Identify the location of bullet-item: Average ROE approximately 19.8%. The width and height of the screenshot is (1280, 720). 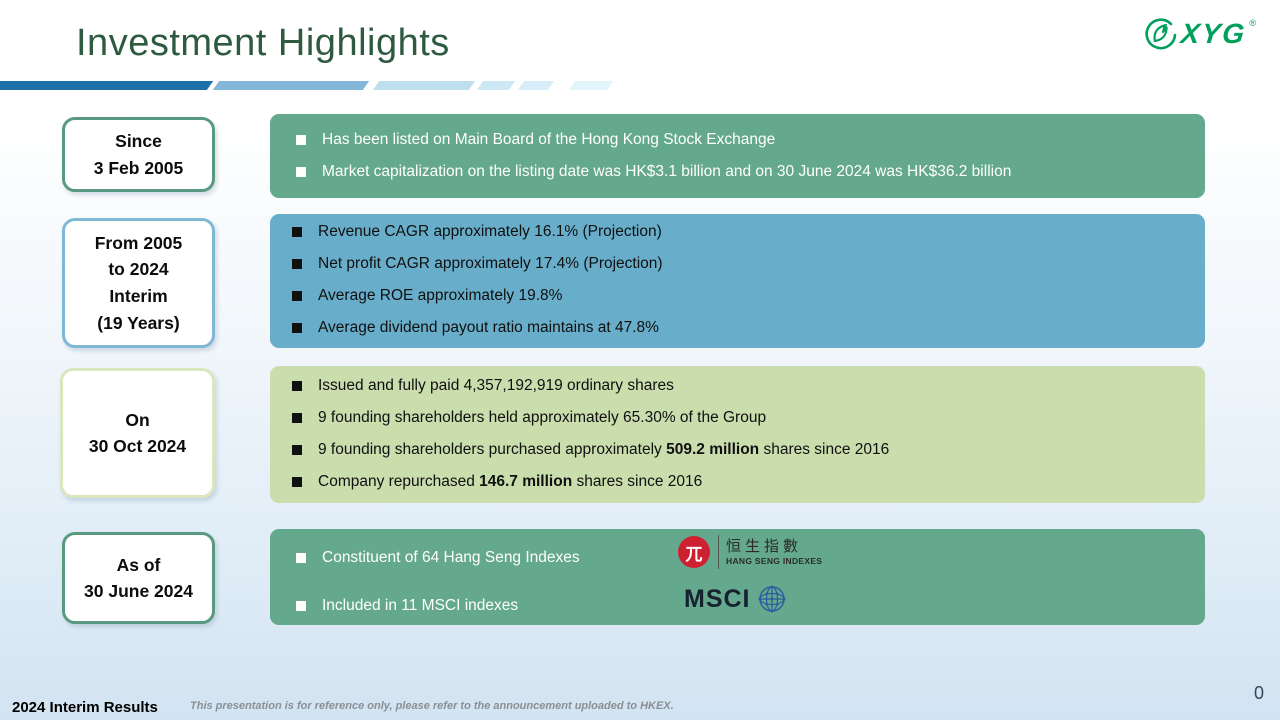
(738, 296).